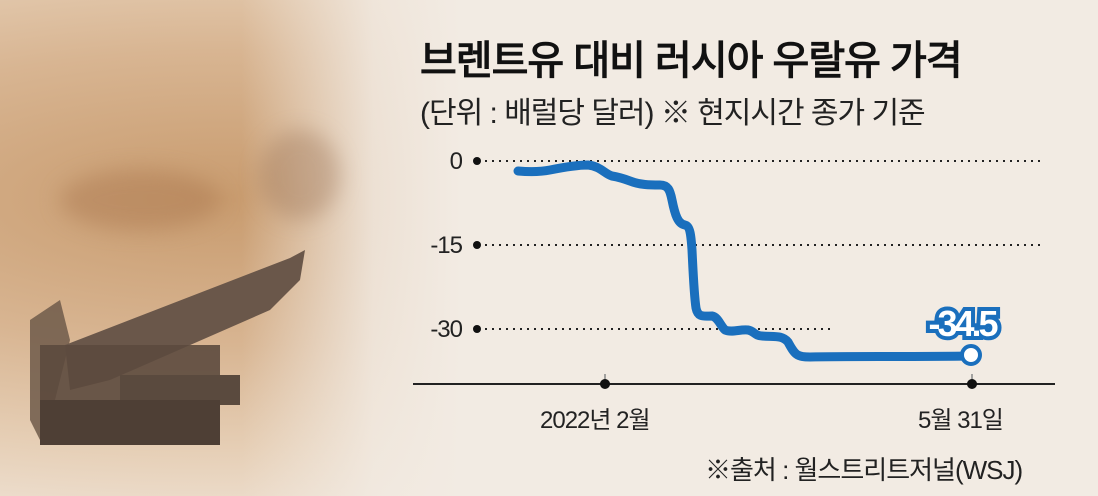  I want to click on last-point-marker, so click(971, 355).